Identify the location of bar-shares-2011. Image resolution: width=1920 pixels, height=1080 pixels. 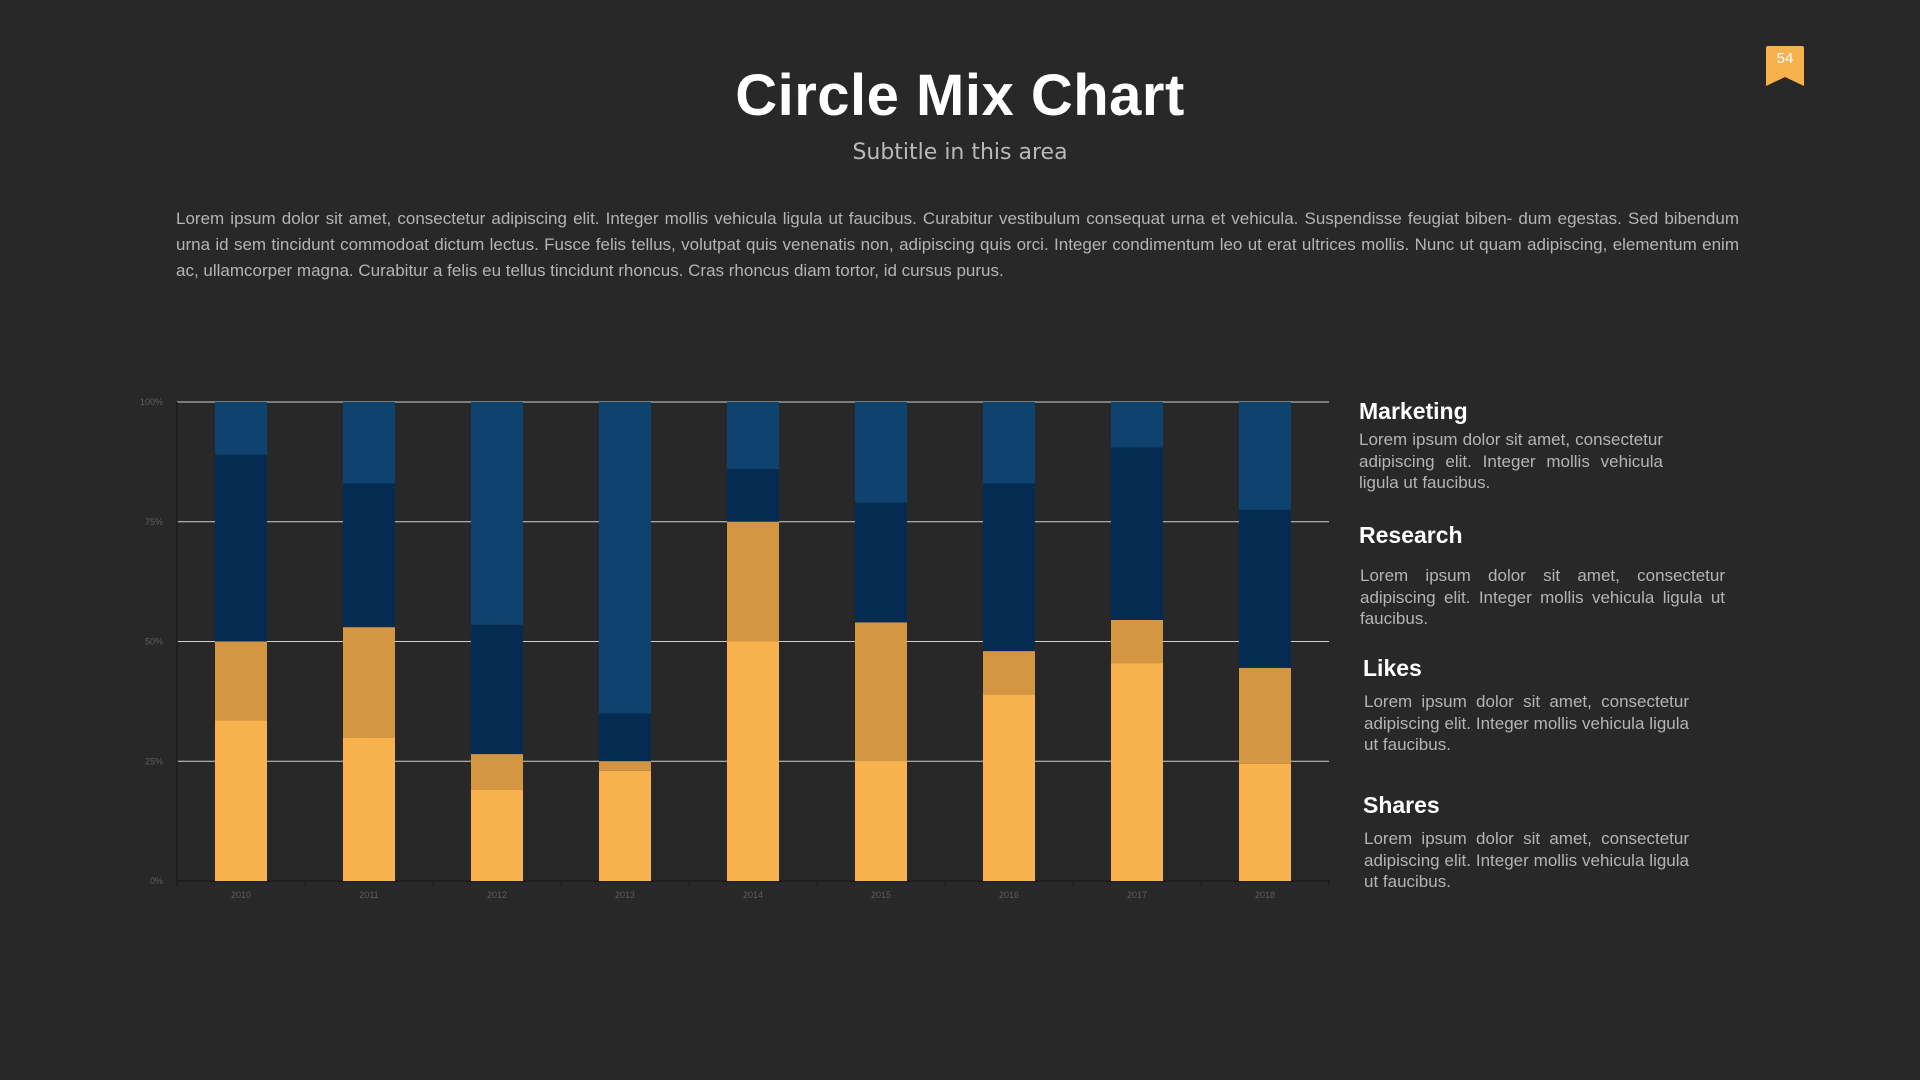
(369, 809).